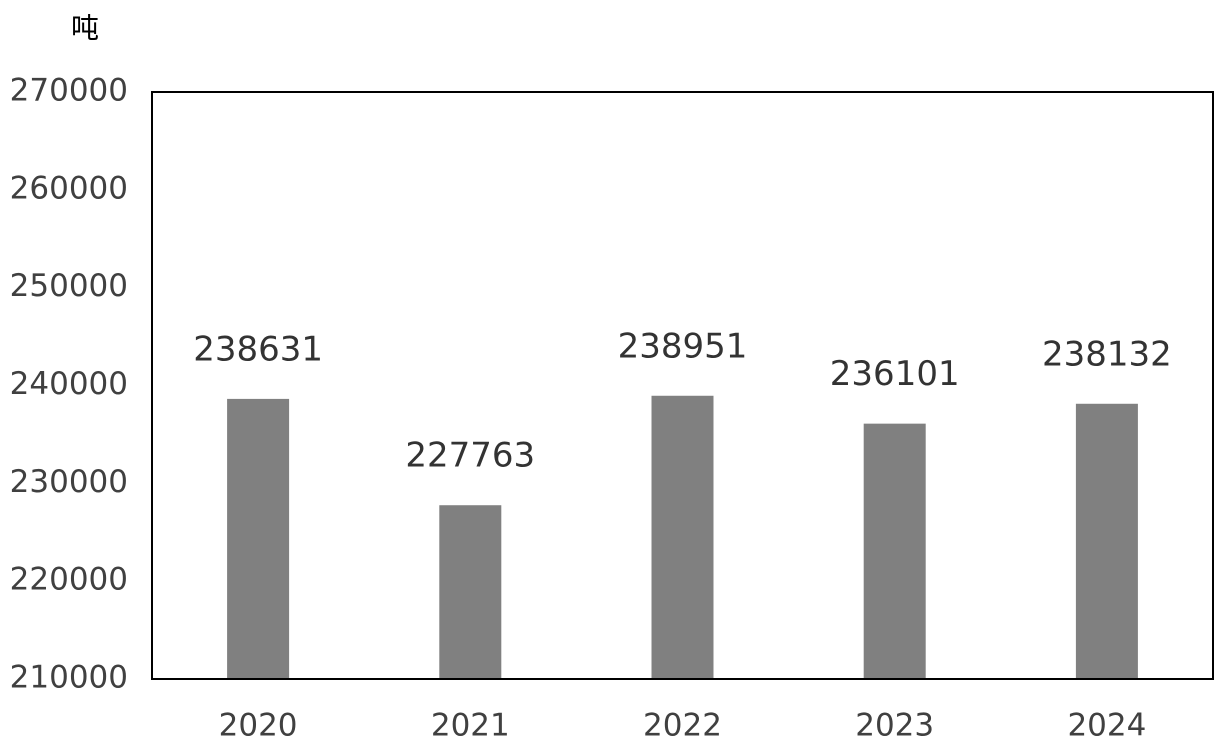 The height and width of the screenshot is (753, 1225). Describe the element at coordinates (69, 91) in the screenshot. I see `y-tick-label: 270000` at that location.